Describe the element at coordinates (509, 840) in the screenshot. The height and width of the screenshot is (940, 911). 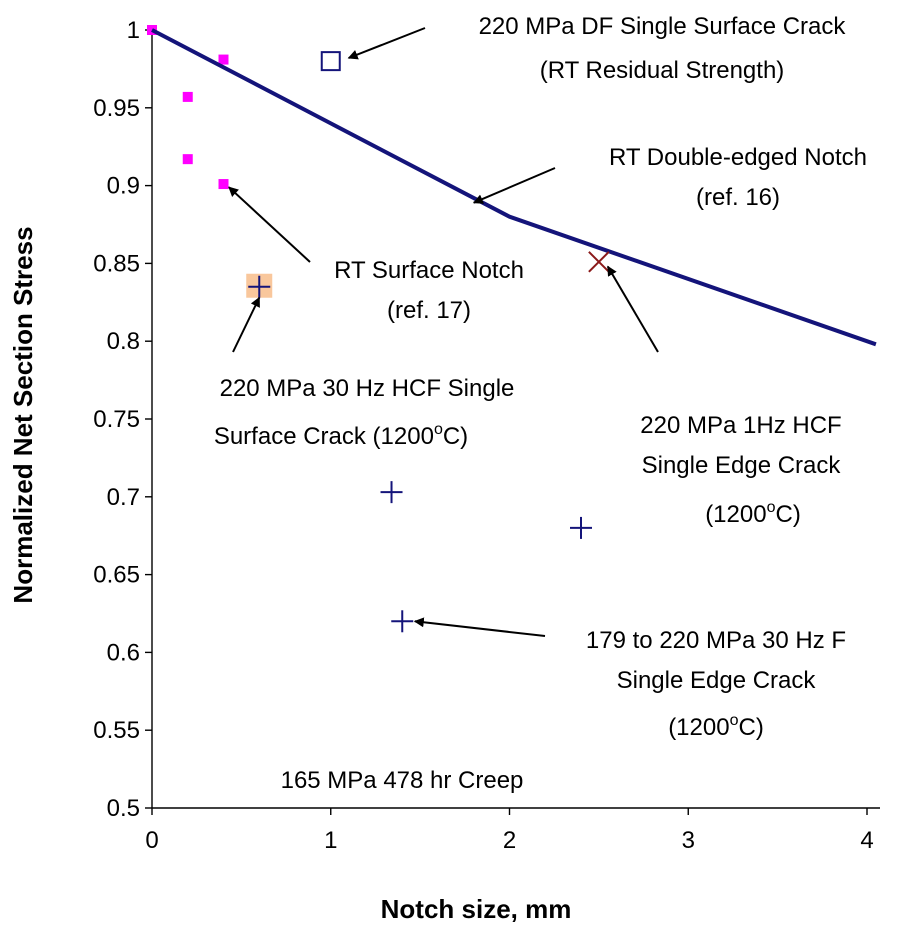
I see `x-tick-label: 2` at that location.